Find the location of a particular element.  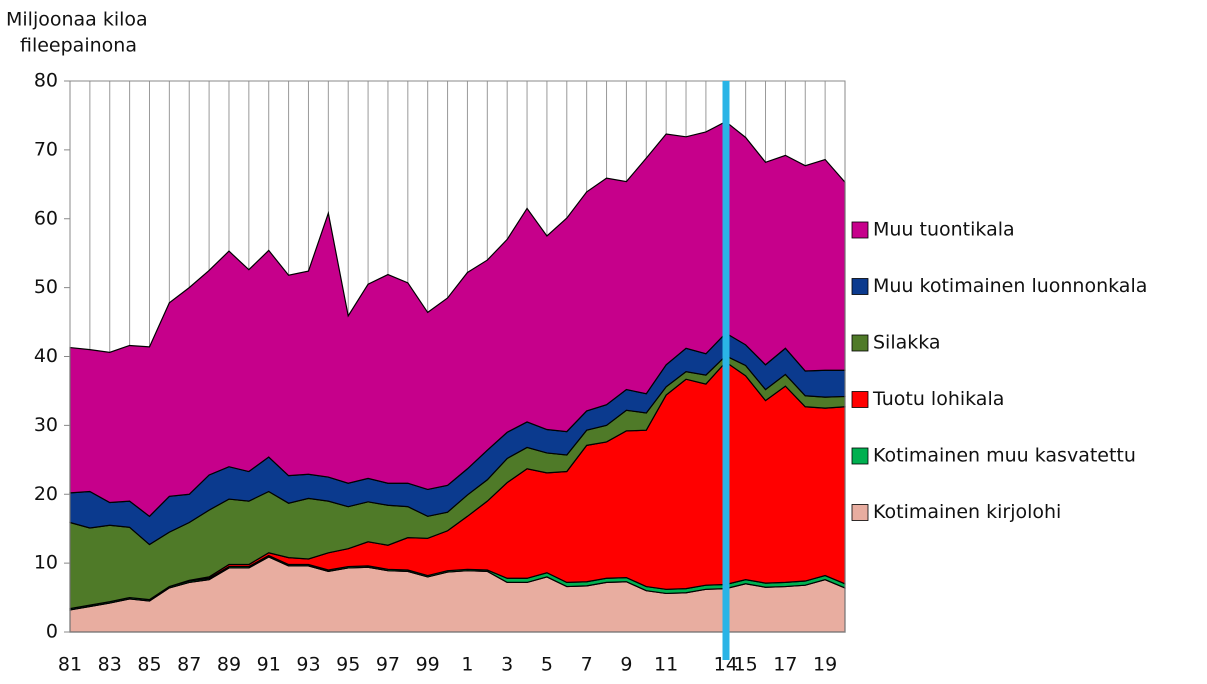

x-tick-label: 1 is located at coordinates (467, 665).